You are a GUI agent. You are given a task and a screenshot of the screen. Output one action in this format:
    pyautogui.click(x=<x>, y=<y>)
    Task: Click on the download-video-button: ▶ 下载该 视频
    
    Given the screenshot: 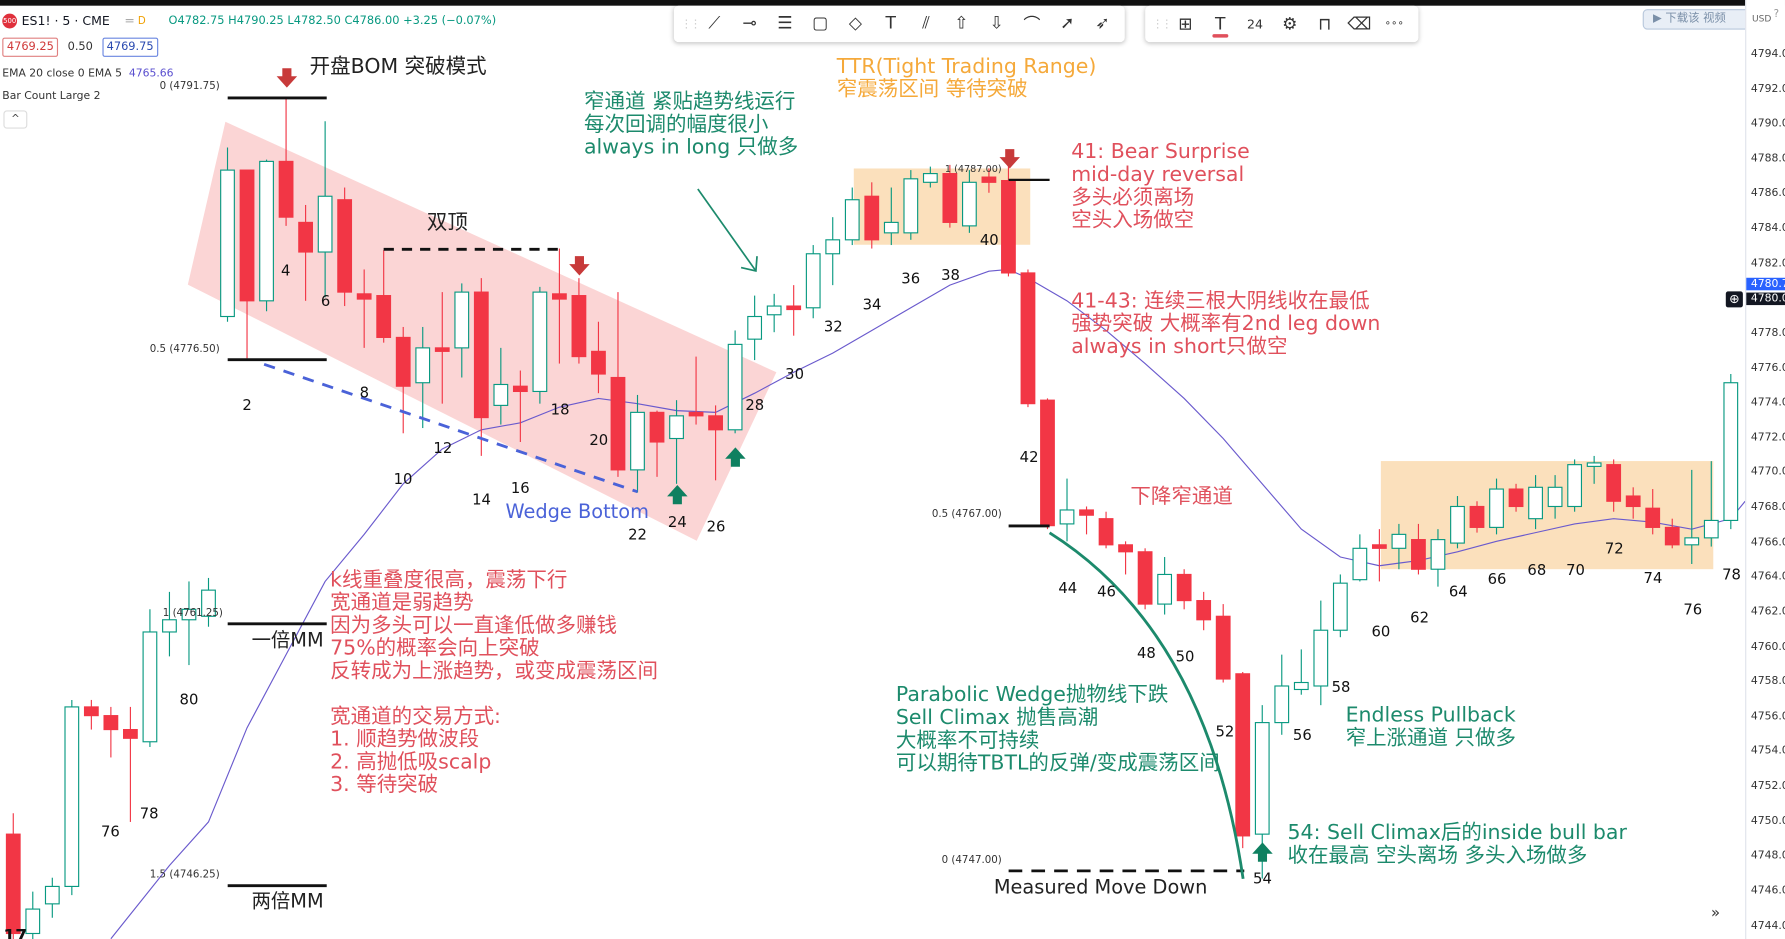 What is the action you would take?
    pyautogui.click(x=1696, y=19)
    